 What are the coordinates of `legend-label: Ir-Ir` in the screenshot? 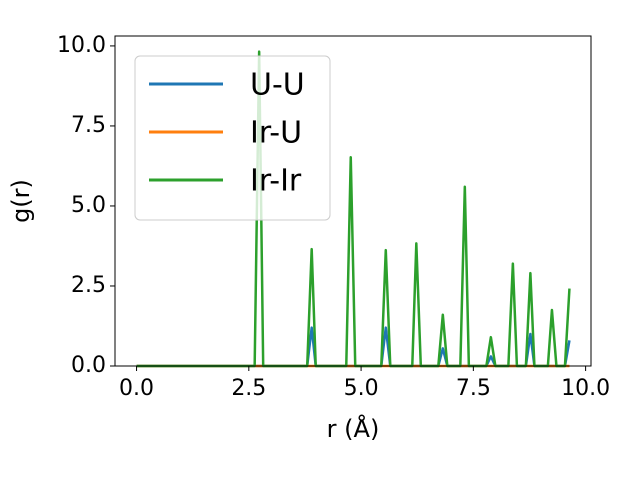 It's located at (276, 181).